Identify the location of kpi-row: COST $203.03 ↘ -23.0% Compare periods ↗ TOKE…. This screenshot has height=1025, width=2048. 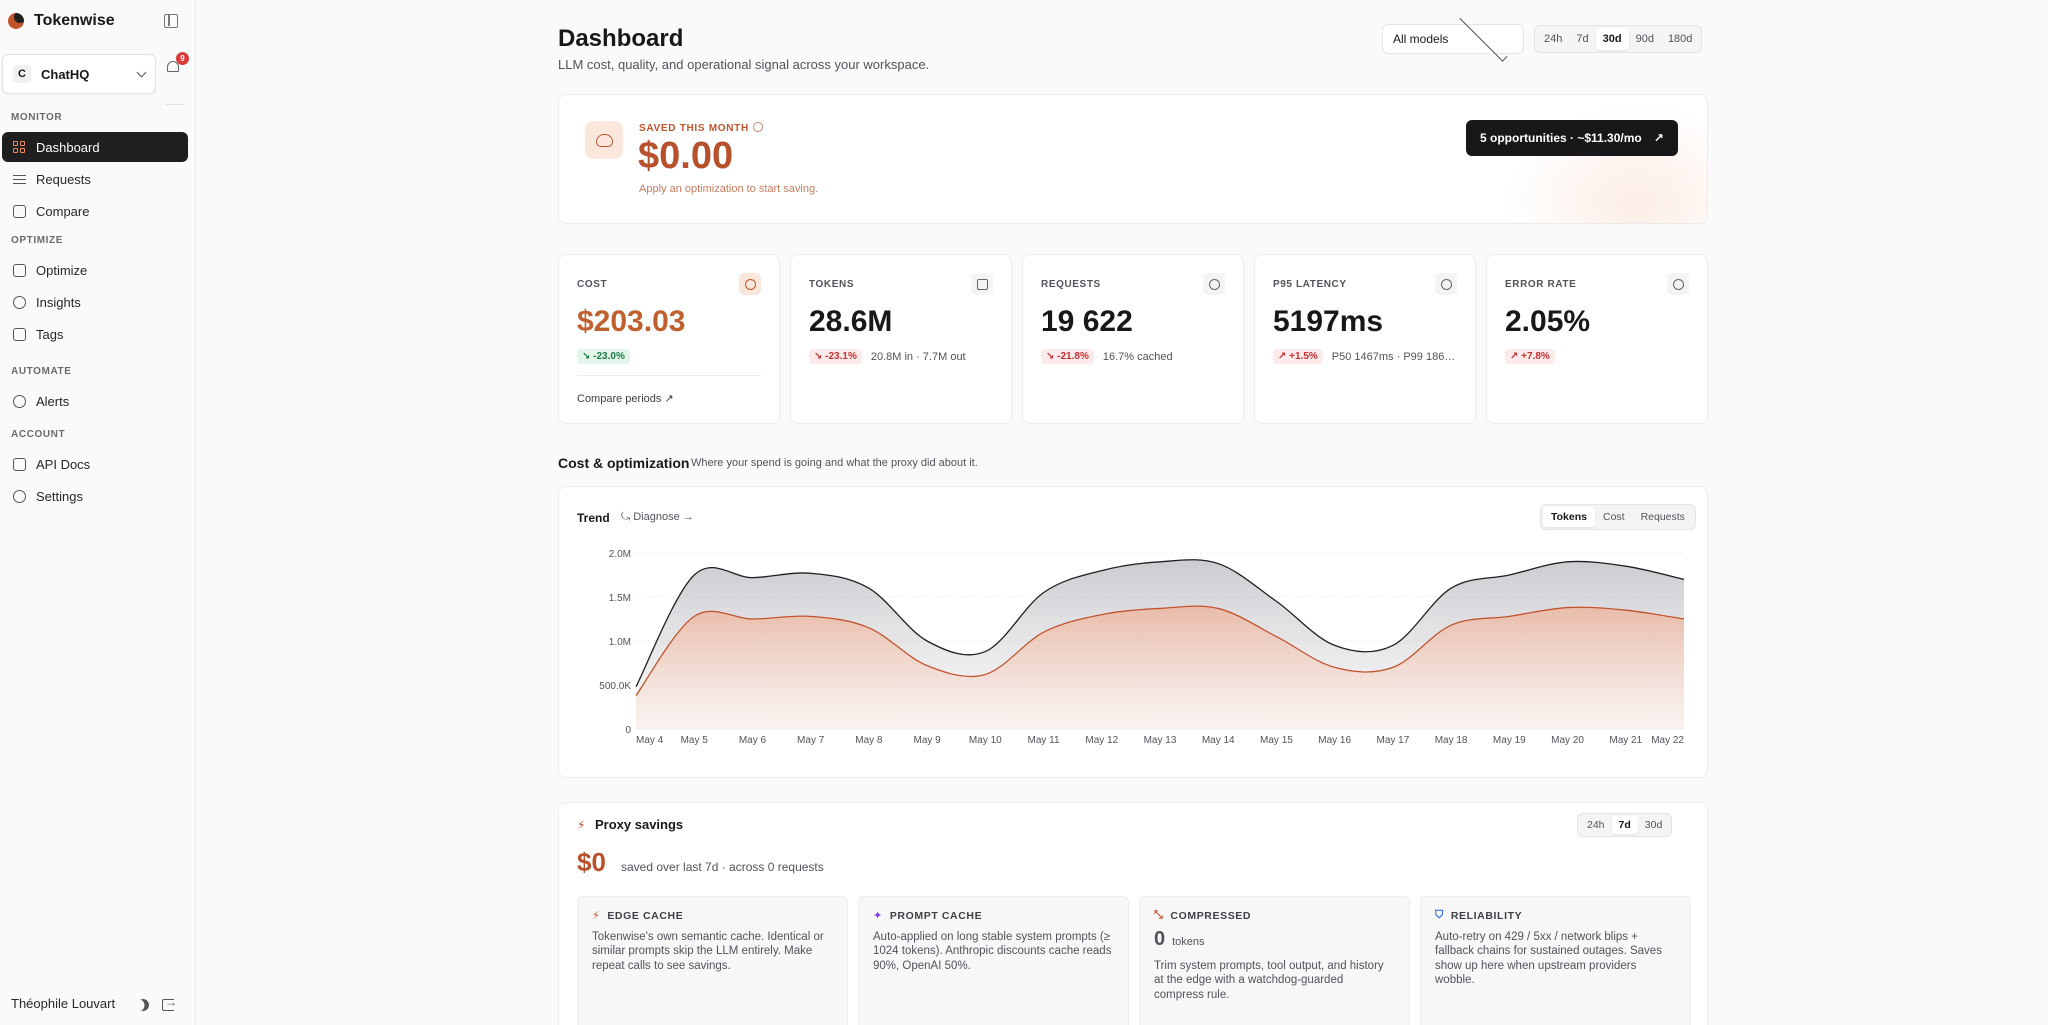
(1133, 339).